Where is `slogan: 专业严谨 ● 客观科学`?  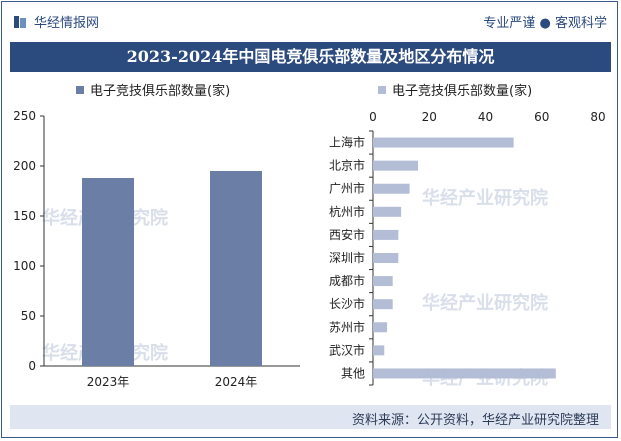
slogan: 专业严谨 ● 客观科学 is located at coordinates (545, 23).